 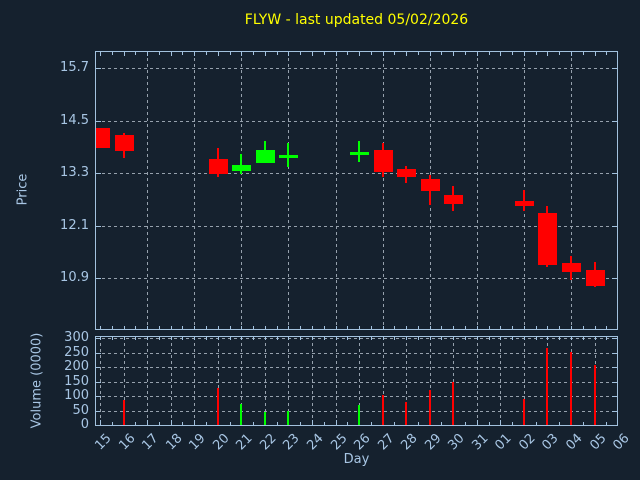 What do you see at coordinates (74, 278) in the screenshot?
I see `price-tick-label: 10.9` at bounding box center [74, 278].